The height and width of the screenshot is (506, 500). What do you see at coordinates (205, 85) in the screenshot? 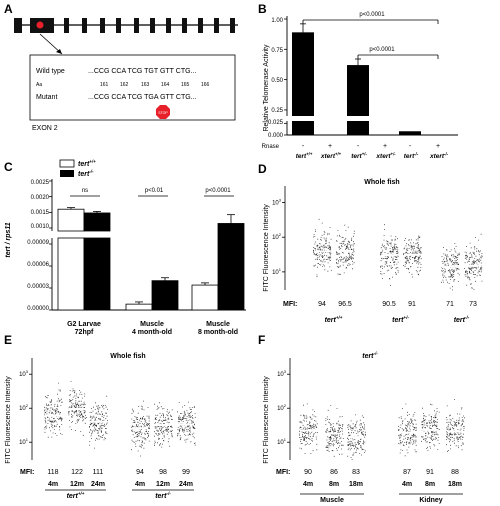
I see `aa-166: 166` at bounding box center [205, 85].